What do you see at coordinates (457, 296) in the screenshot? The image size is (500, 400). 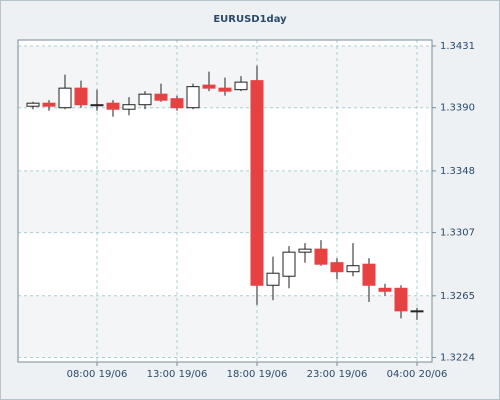 I see `y-tick-label: 1.3265` at bounding box center [457, 296].